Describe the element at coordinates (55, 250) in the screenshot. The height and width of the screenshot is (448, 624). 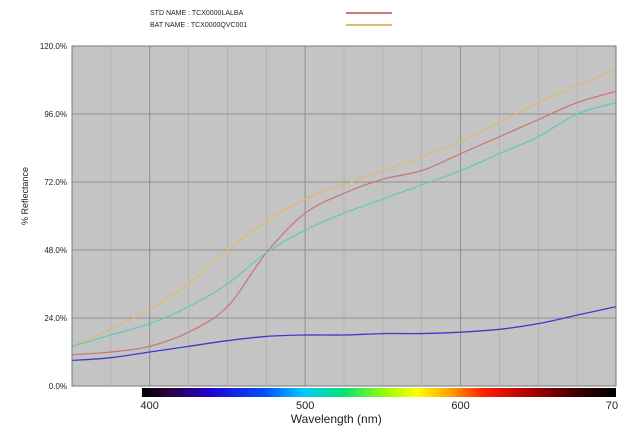
I see `y-tick-label-2: 48.0%` at that location.